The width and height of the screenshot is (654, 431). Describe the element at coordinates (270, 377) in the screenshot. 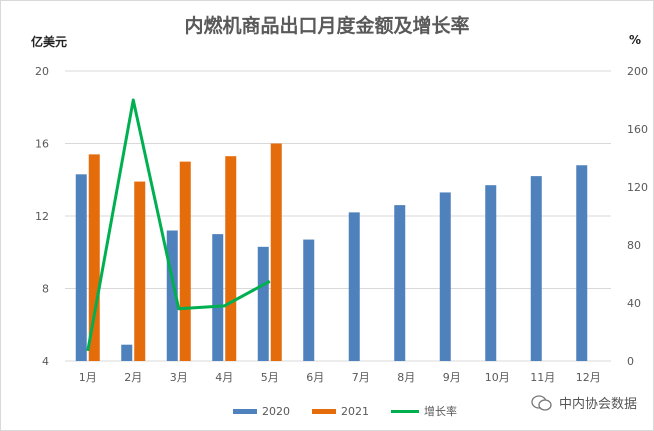

I see `x-tick-label: 5月` at that location.